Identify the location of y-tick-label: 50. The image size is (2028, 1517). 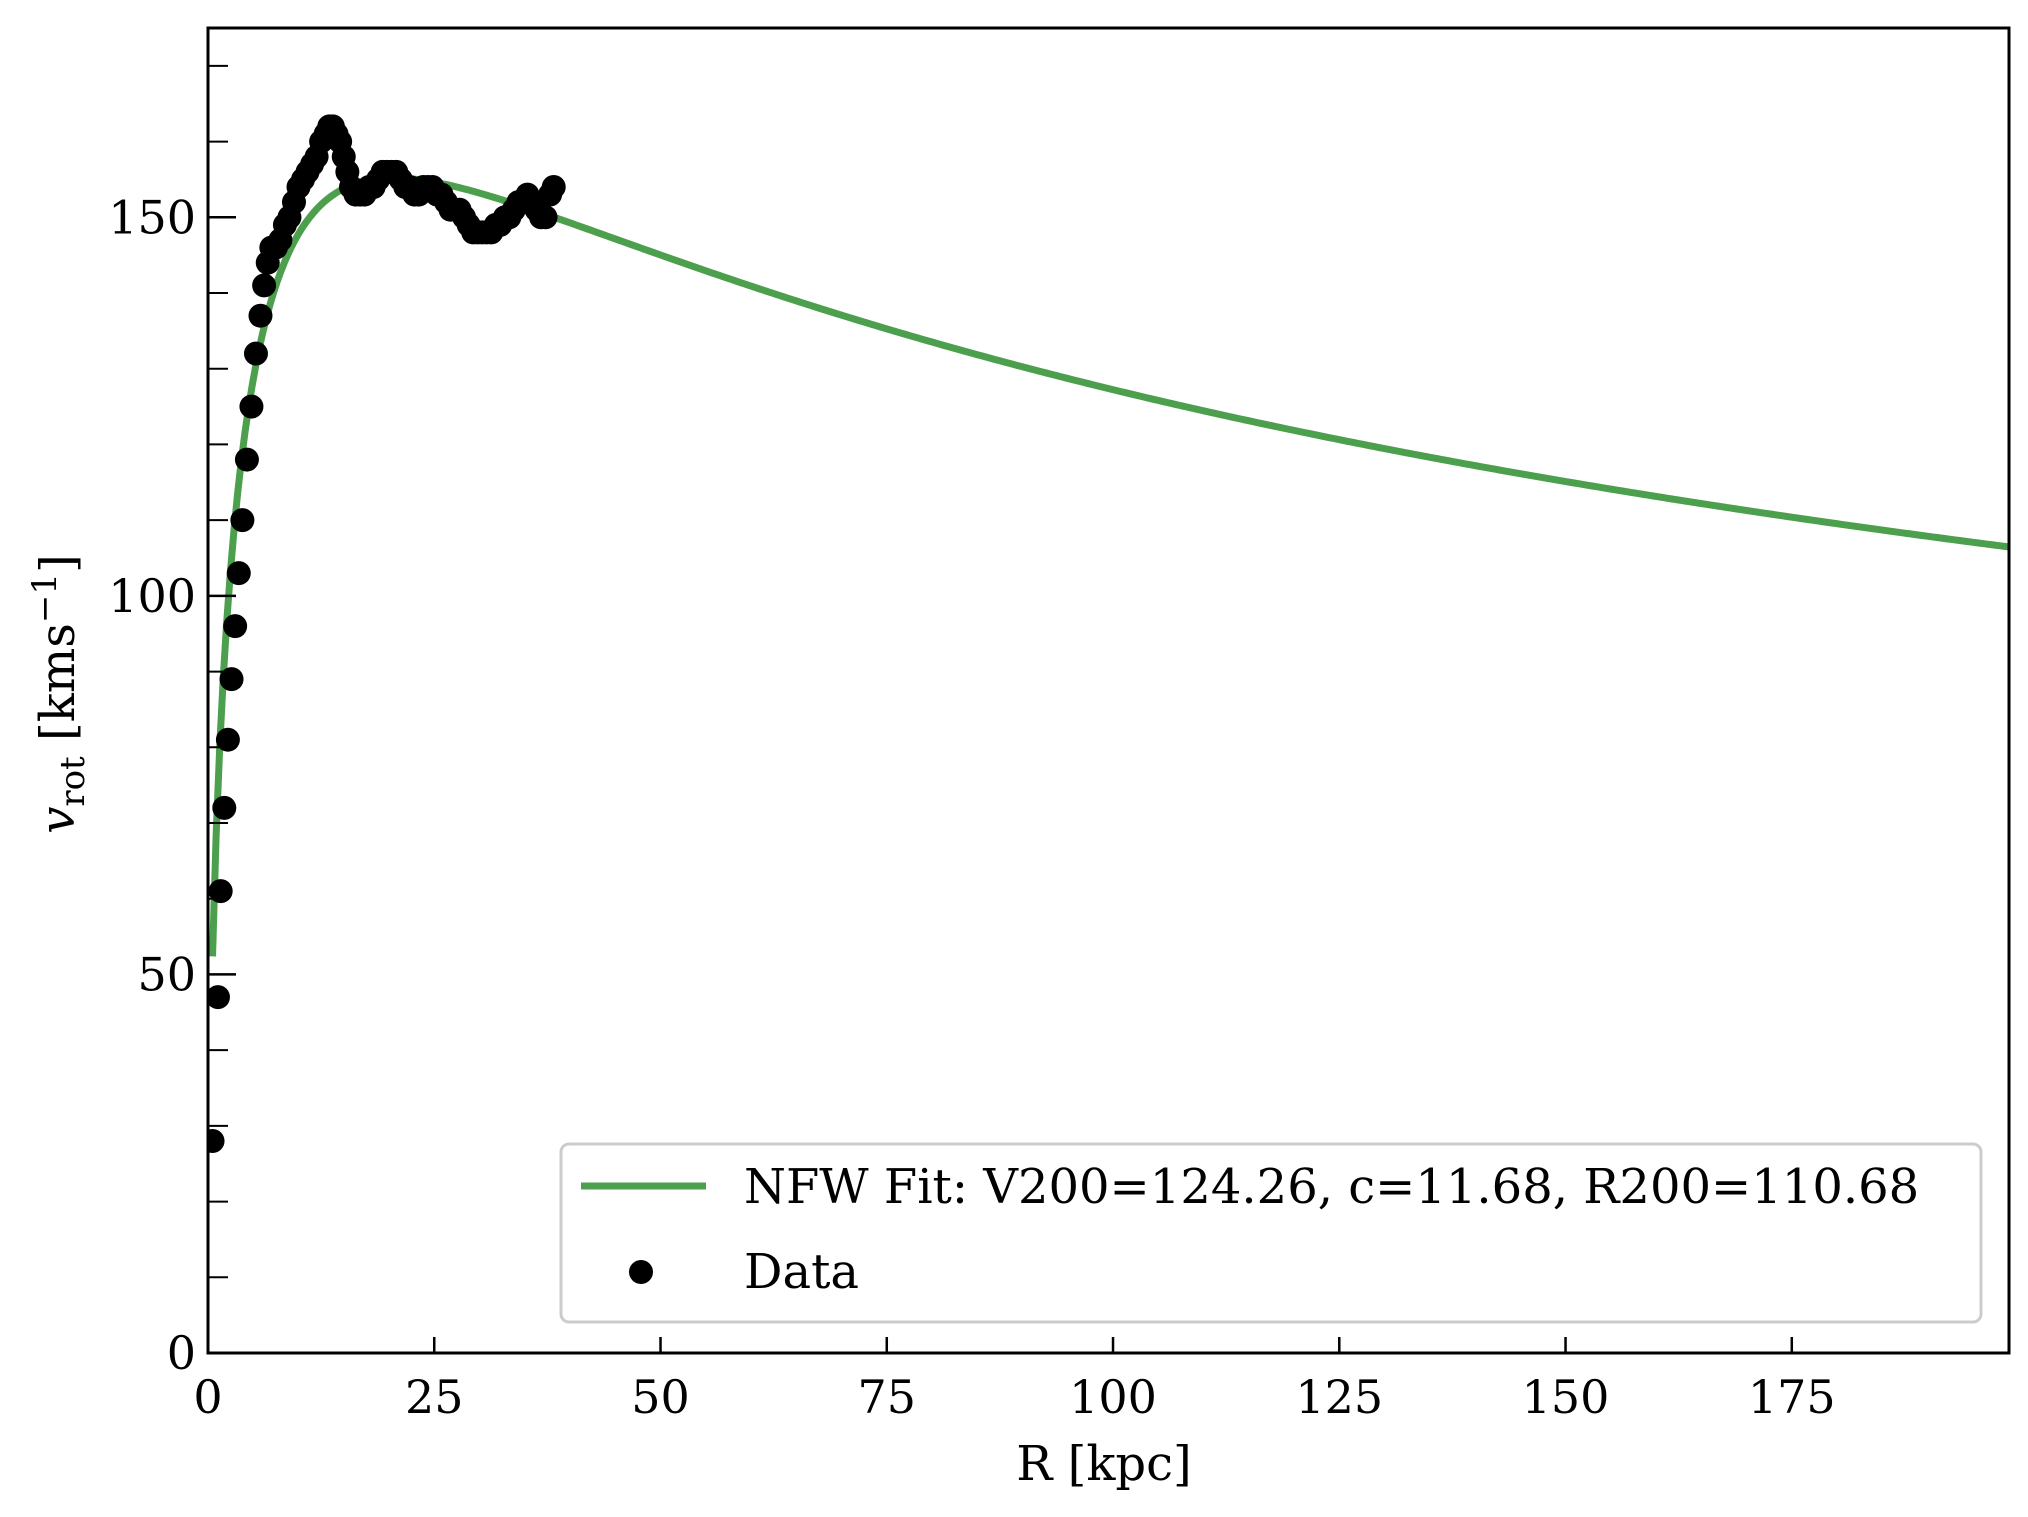
(166, 974).